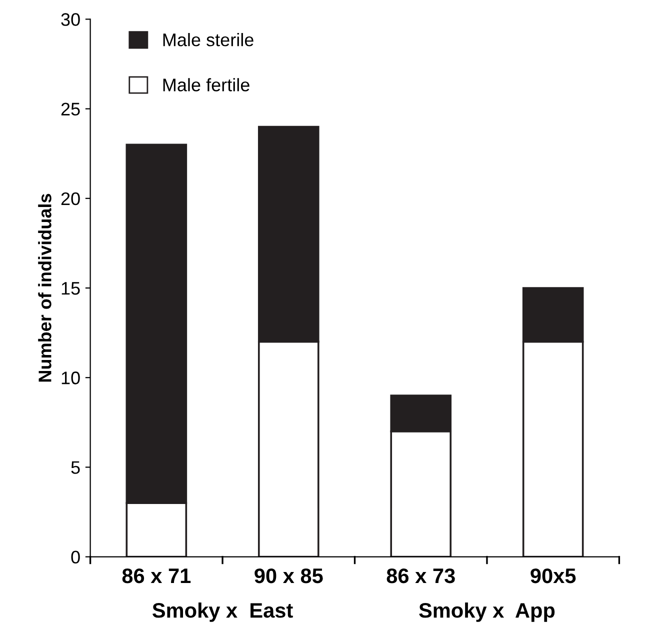  Describe the element at coordinates (156, 576) in the screenshot. I see `x-tick-label: 86 x 71` at that location.